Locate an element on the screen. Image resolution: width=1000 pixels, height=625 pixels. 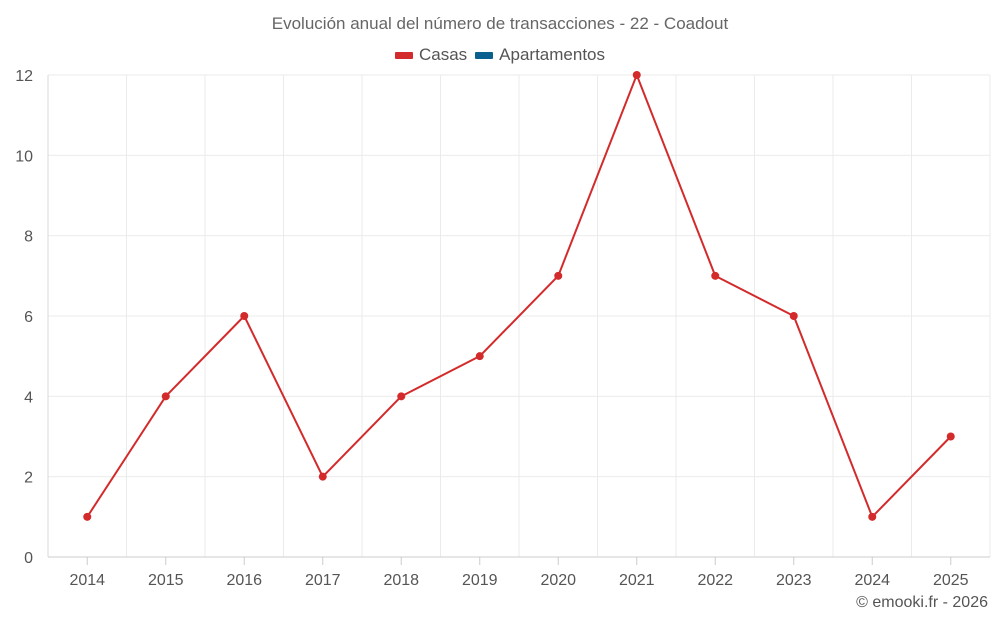
legend-swatch-casas is located at coordinates (403, 55).